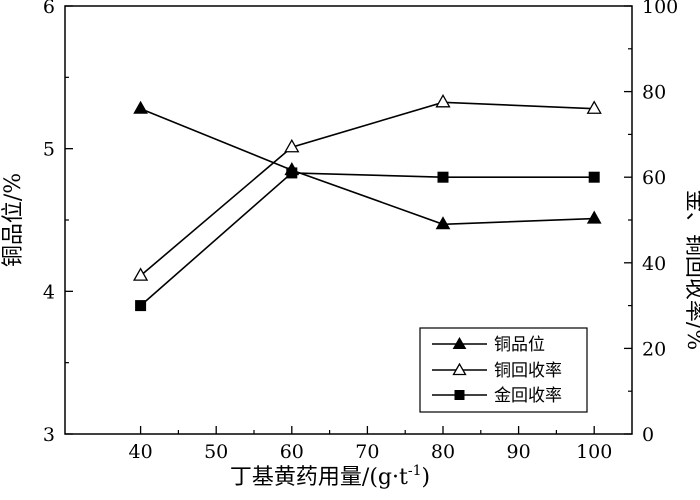 Image resolution: width=700 pixels, height=500 pixels. I want to click on x-tick-label: 100, so click(594, 452).